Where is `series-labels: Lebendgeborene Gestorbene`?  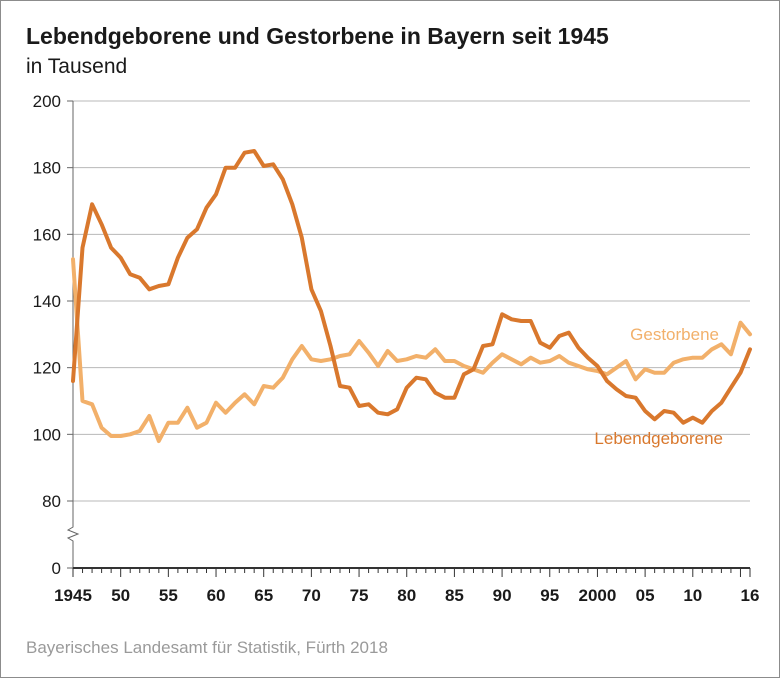 series-labels: Lebendgeborene Gestorbene is located at coordinates (658, 386).